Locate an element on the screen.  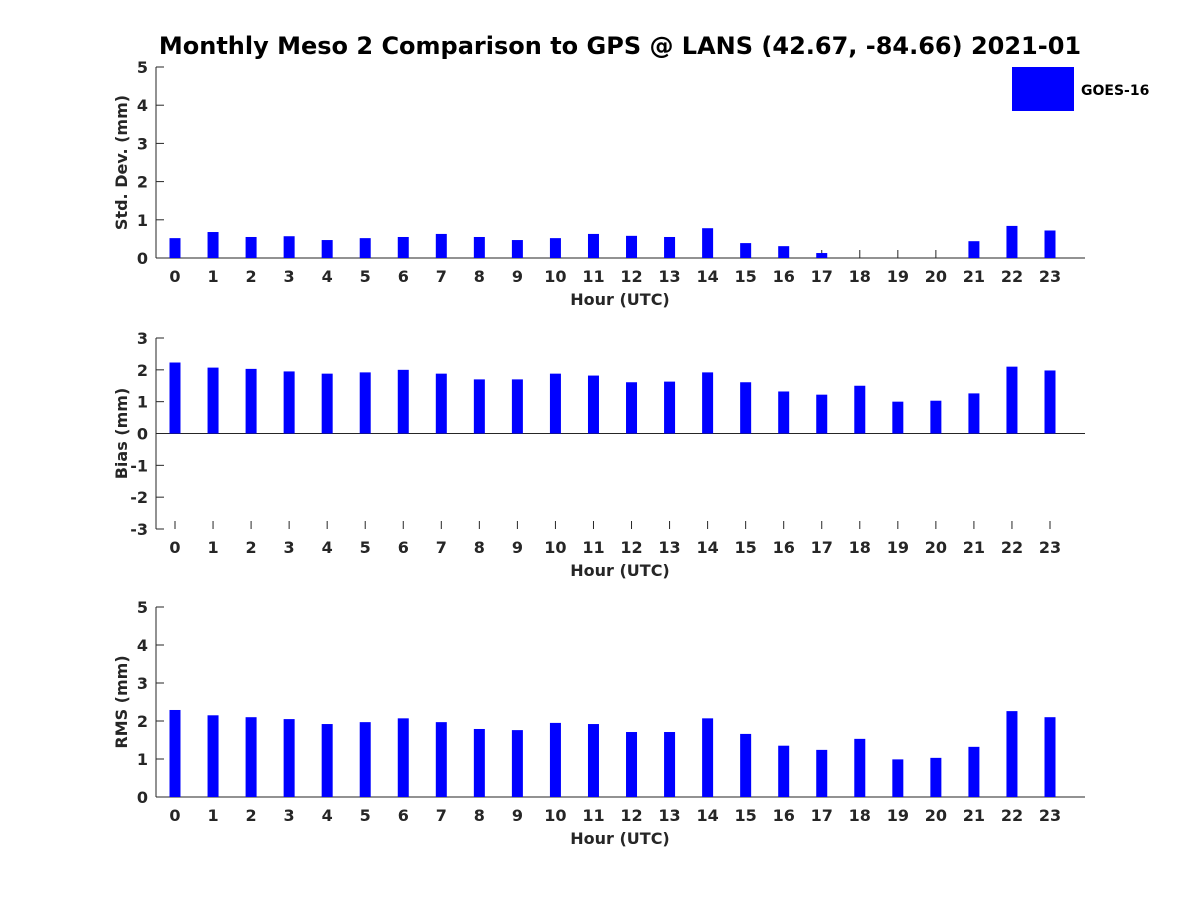
legend-label: GOES-16 is located at coordinates (1115, 91).